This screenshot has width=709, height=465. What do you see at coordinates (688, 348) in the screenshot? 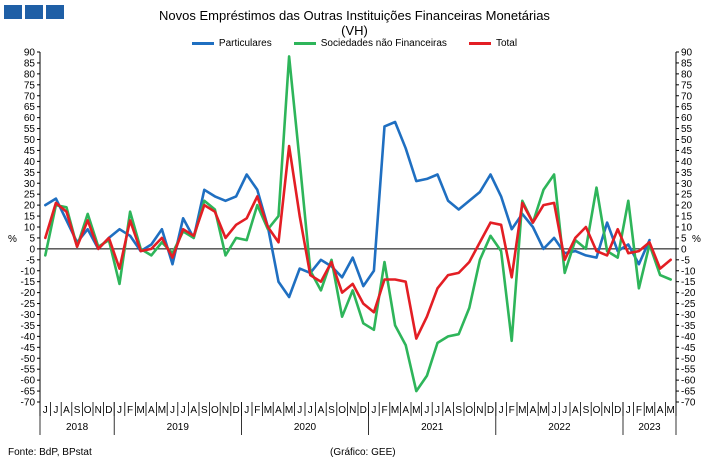
I see `y-tick-label-right: -45` at bounding box center [688, 348].